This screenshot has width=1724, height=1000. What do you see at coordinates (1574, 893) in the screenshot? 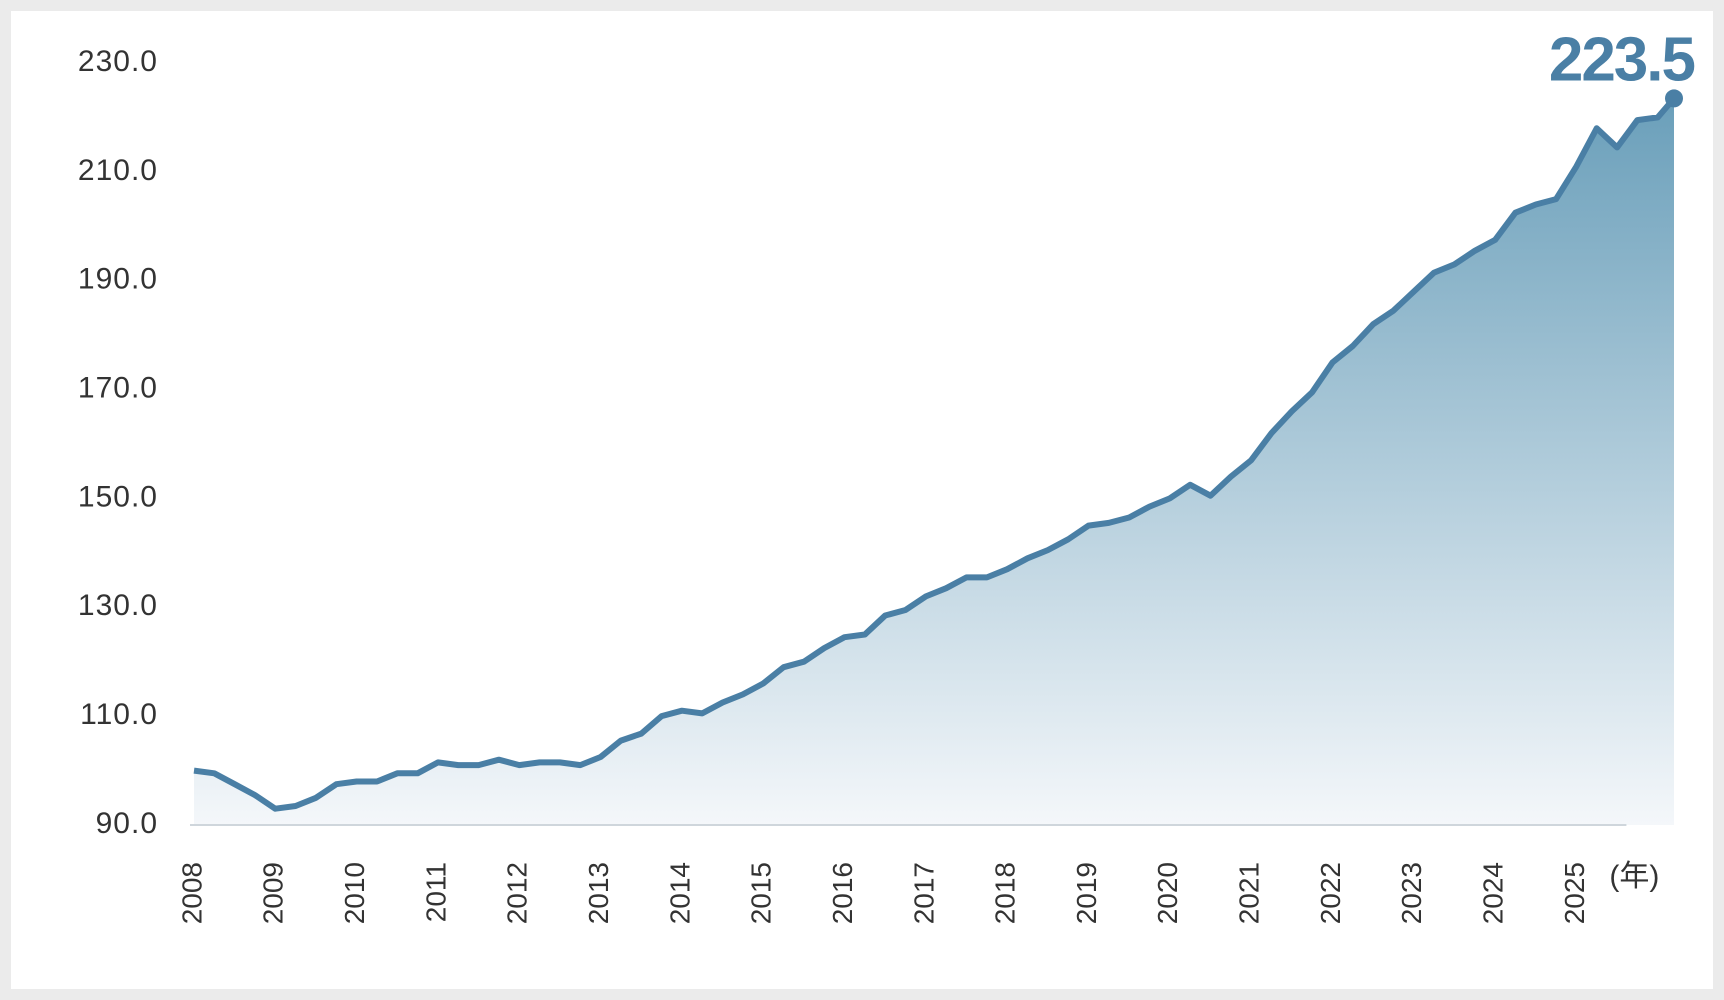
I see `x-tick-label: 2025` at bounding box center [1574, 893].